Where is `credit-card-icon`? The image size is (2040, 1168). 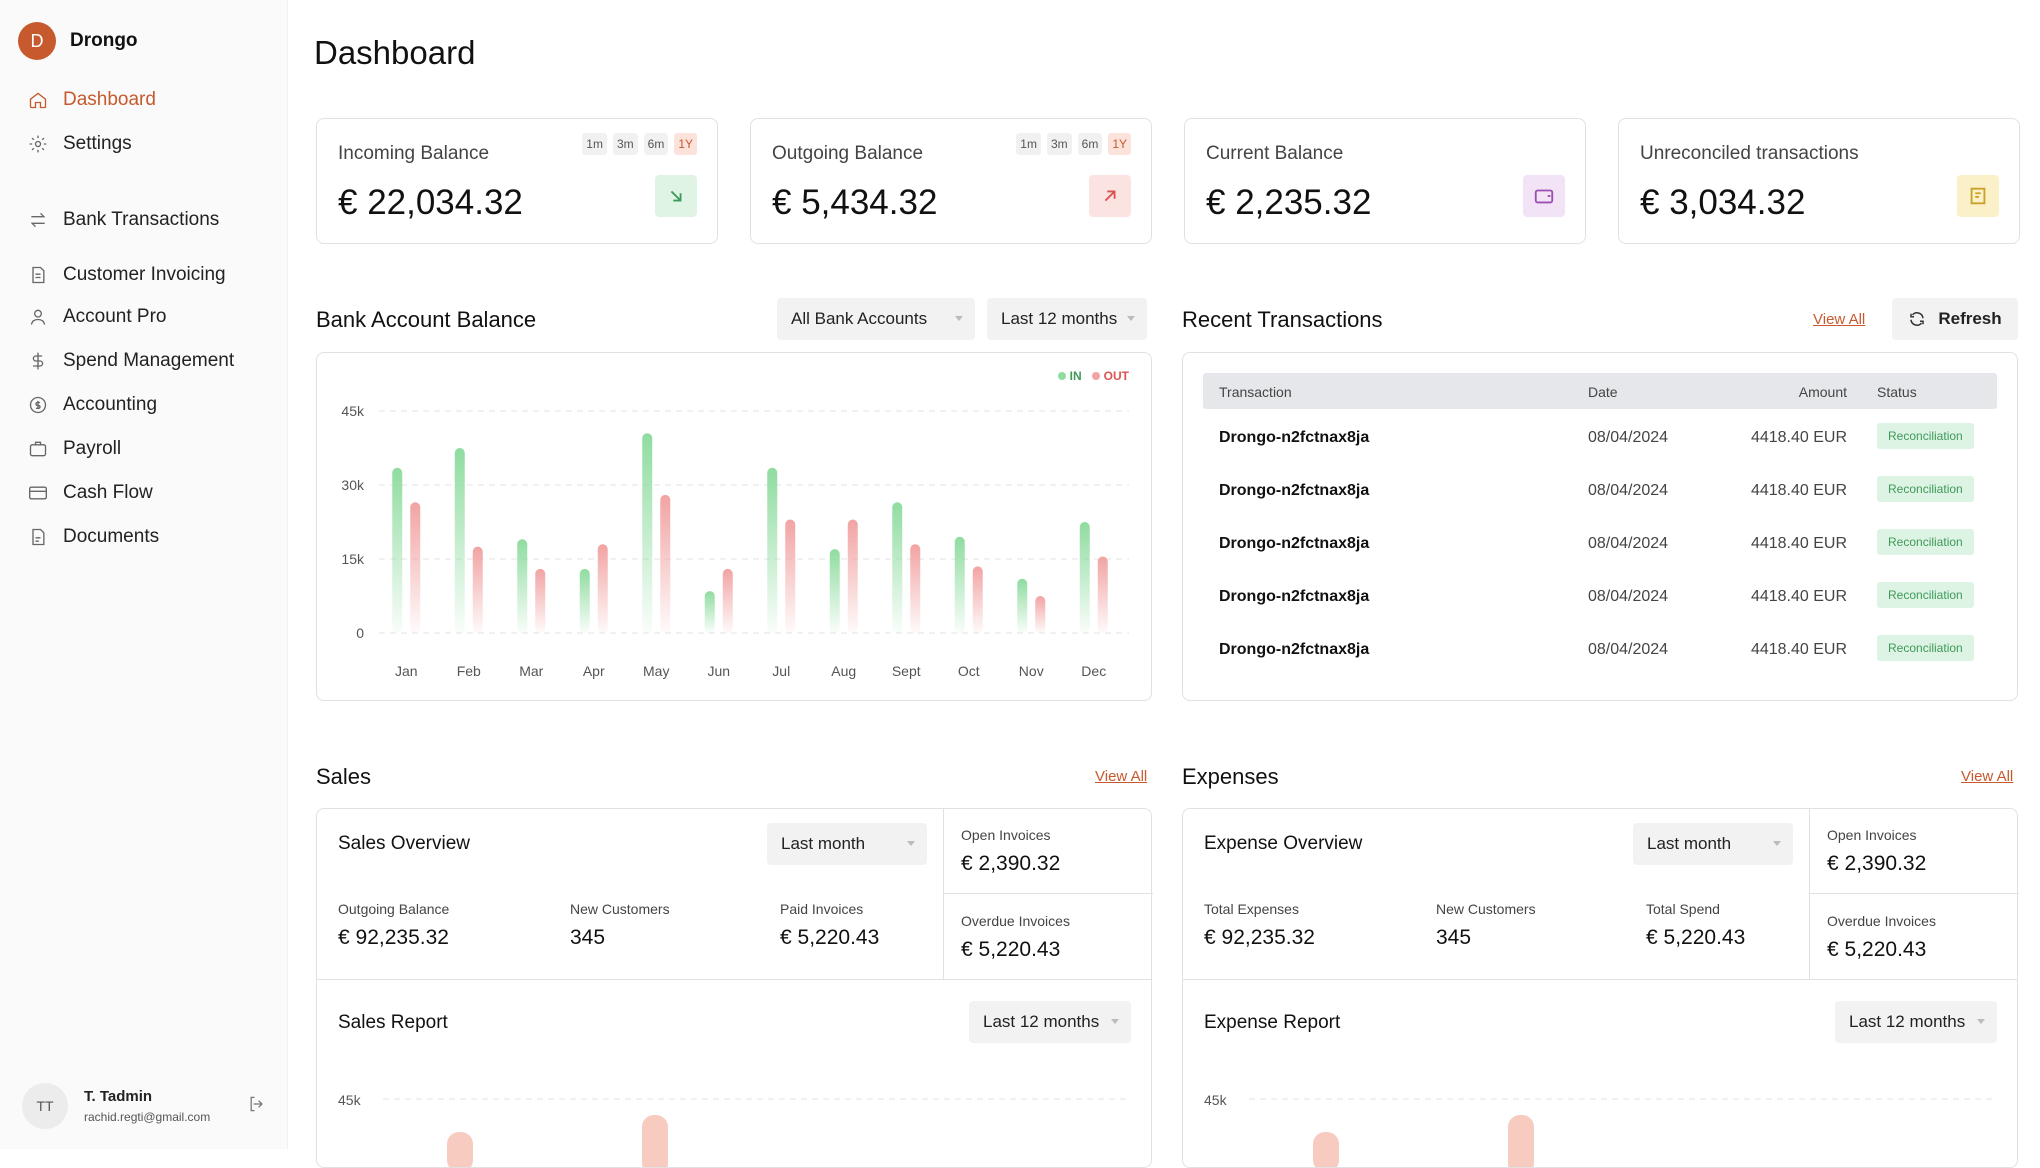 credit-card-icon is located at coordinates (38, 493).